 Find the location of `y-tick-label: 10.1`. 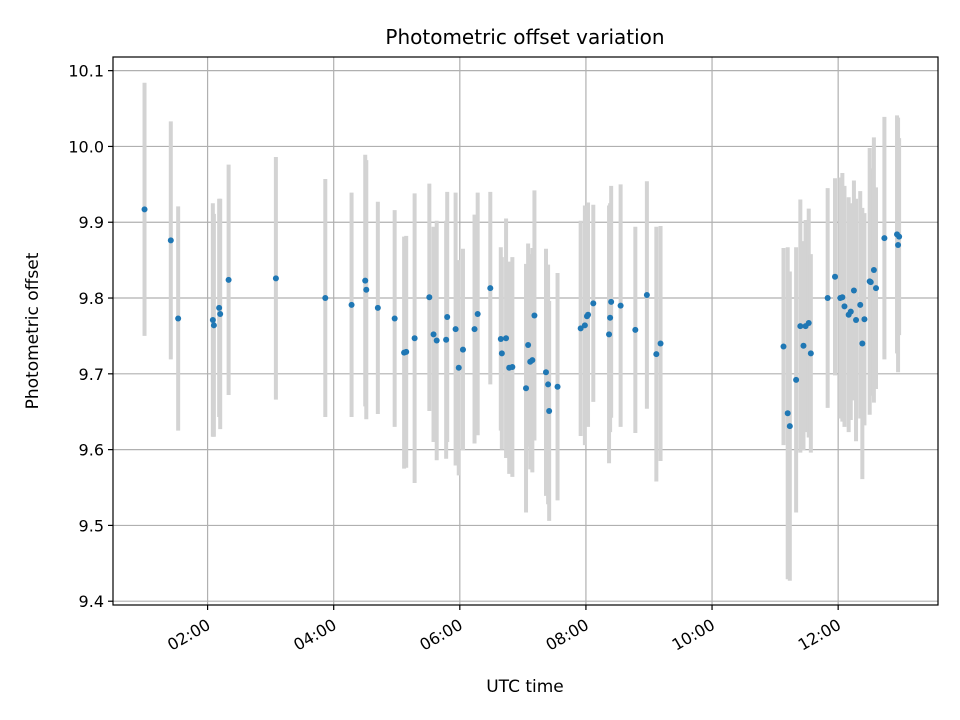

y-tick-label: 10.1 is located at coordinates (86, 71).